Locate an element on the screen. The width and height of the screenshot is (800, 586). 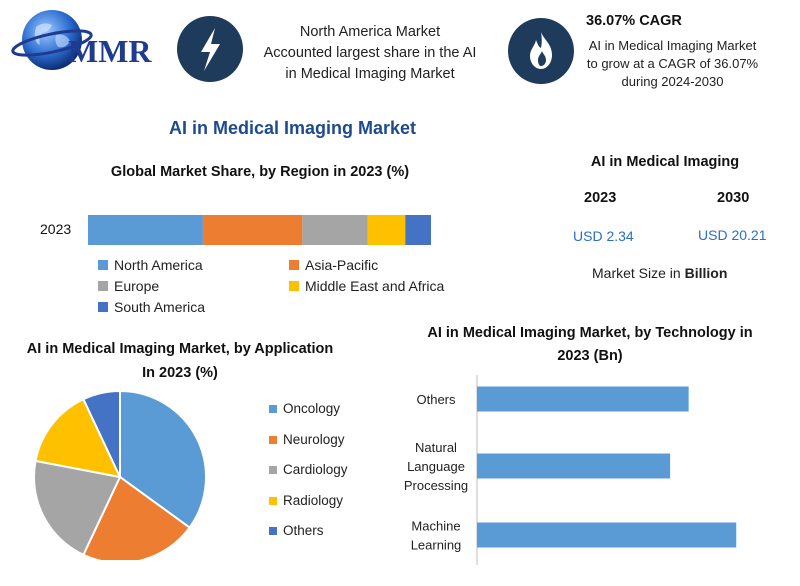
logo-text: MMR is located at coordinates (110, 51).